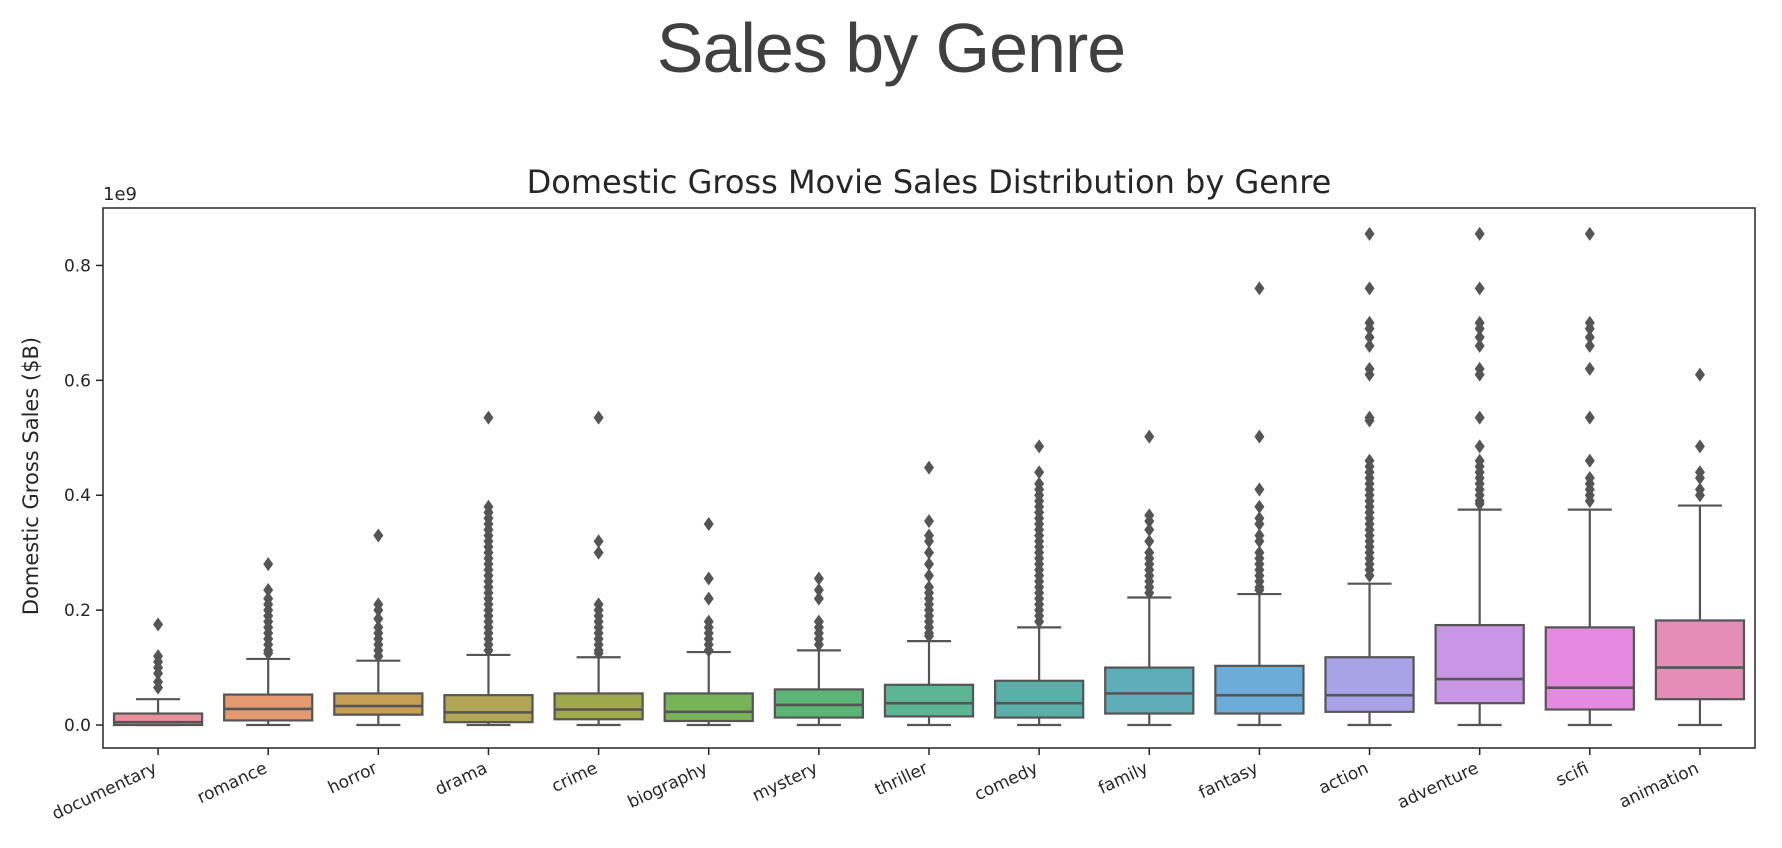 Image resolution: width=1782 pixels, height=848 pixels. I want to click on y-tick-label: 0.6, so click(77, 381).